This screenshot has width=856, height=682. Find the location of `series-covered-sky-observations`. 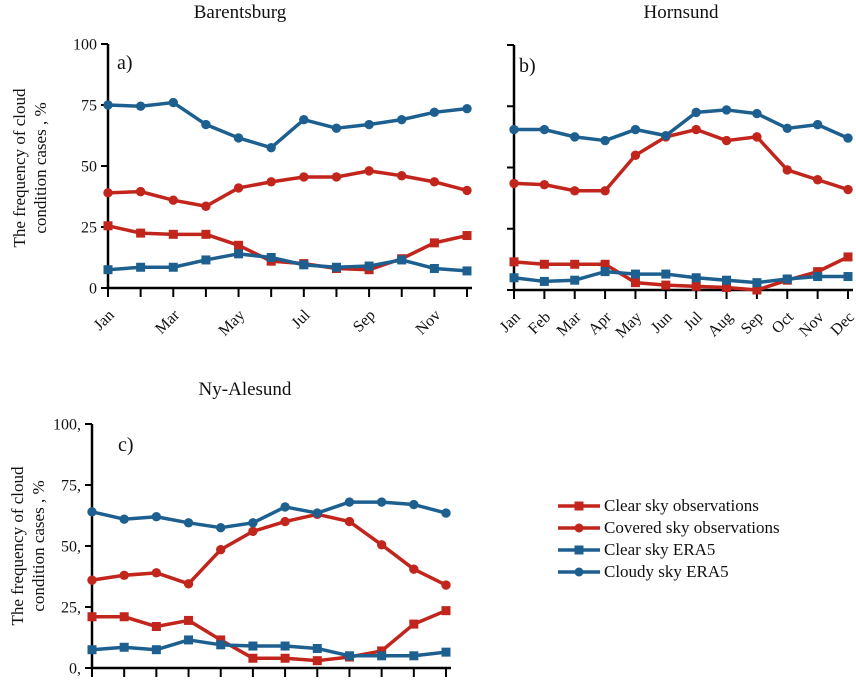

series-covered-sky-observations is located at coordinates (681, 160).